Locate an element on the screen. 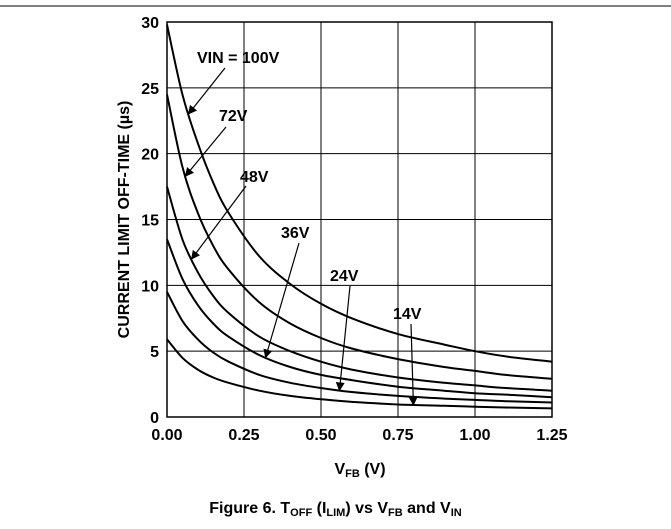 Image resolution: width=671 pixels, height=529 pixels. x-tick-label: 0.00 is located at coordinates (166, 435).